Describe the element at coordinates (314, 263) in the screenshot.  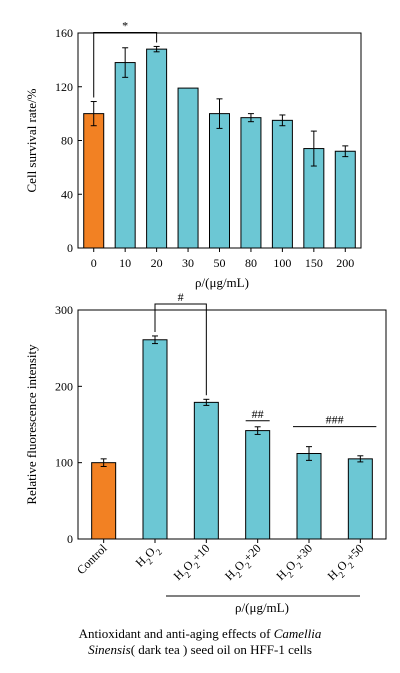
I see `x-tick-label: 150` at that location.